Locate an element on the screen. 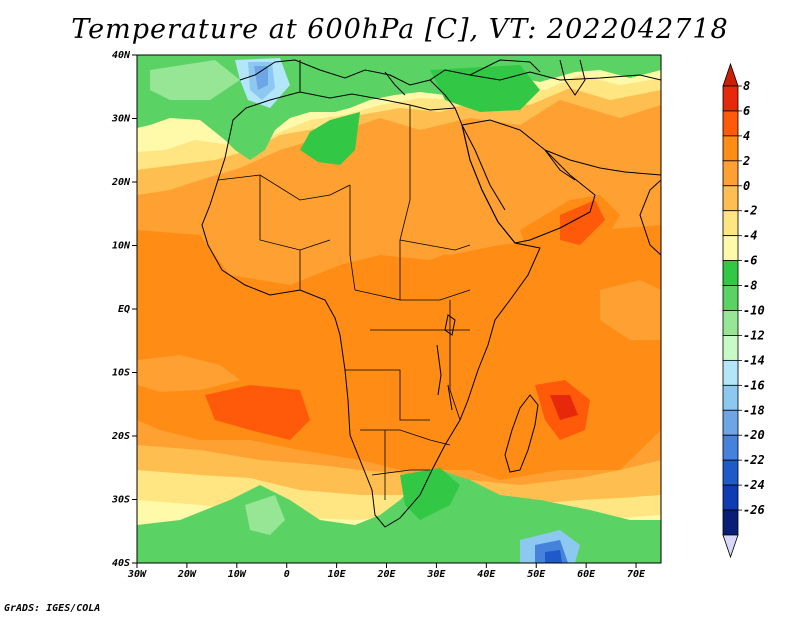  lat-label: 30S is located at coordinates (120, 500).